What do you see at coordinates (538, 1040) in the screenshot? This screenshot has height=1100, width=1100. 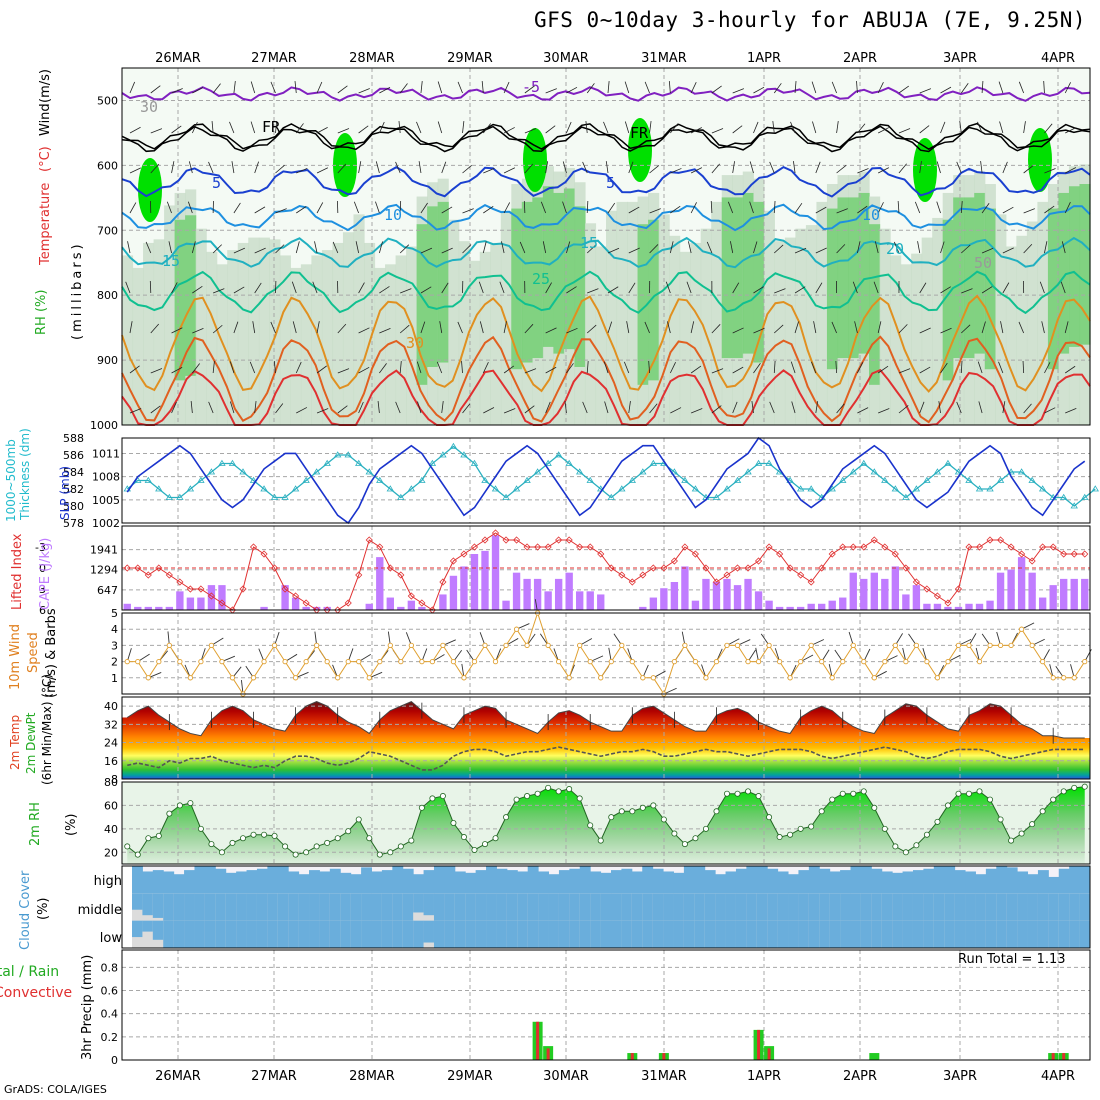 I see `precip-conv-bar` at bounding box center [538, 1040].